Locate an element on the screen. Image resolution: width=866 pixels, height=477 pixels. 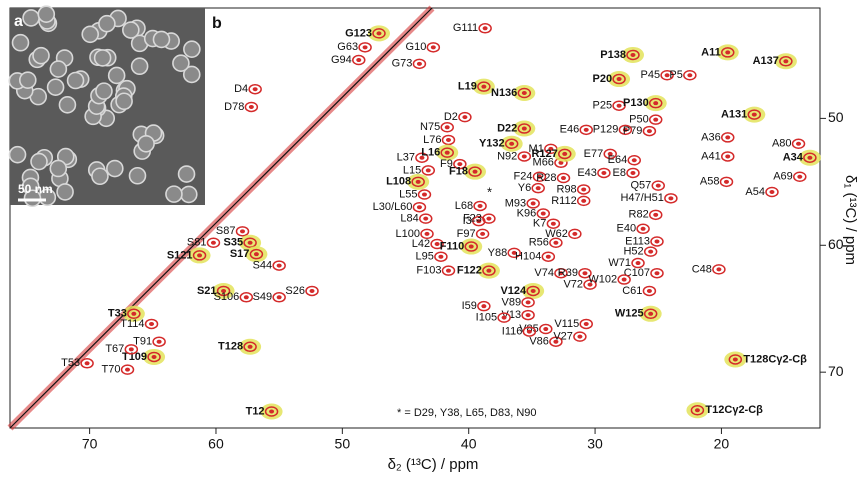
peak-label: H52 is located at coordinates (633, 252).